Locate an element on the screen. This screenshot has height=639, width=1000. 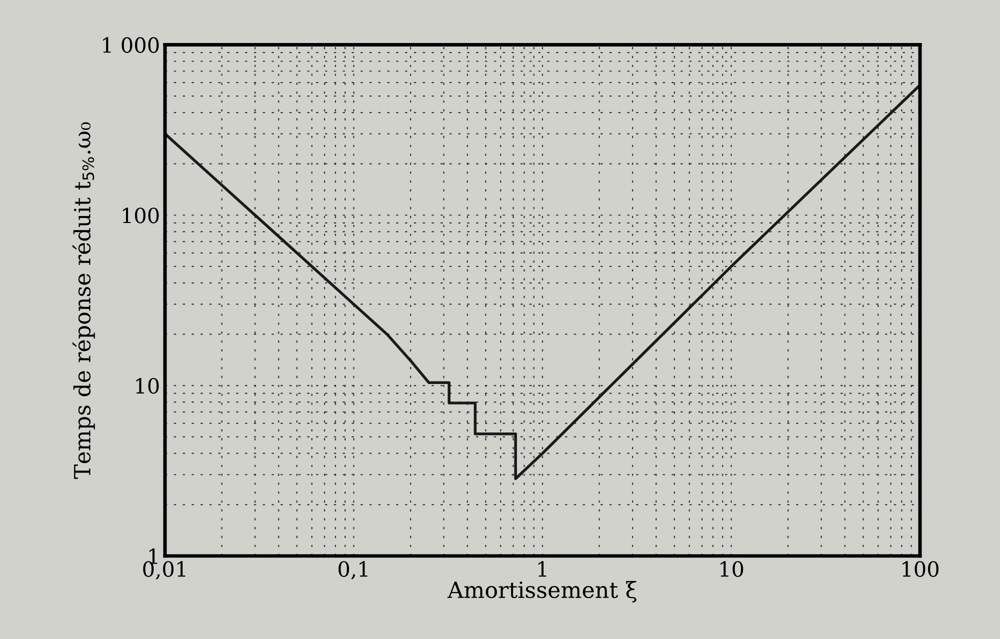
y-axis-title: Temps de réponse réduit t$_{5%}$.ω₀ is located at coordinates (83, 300).